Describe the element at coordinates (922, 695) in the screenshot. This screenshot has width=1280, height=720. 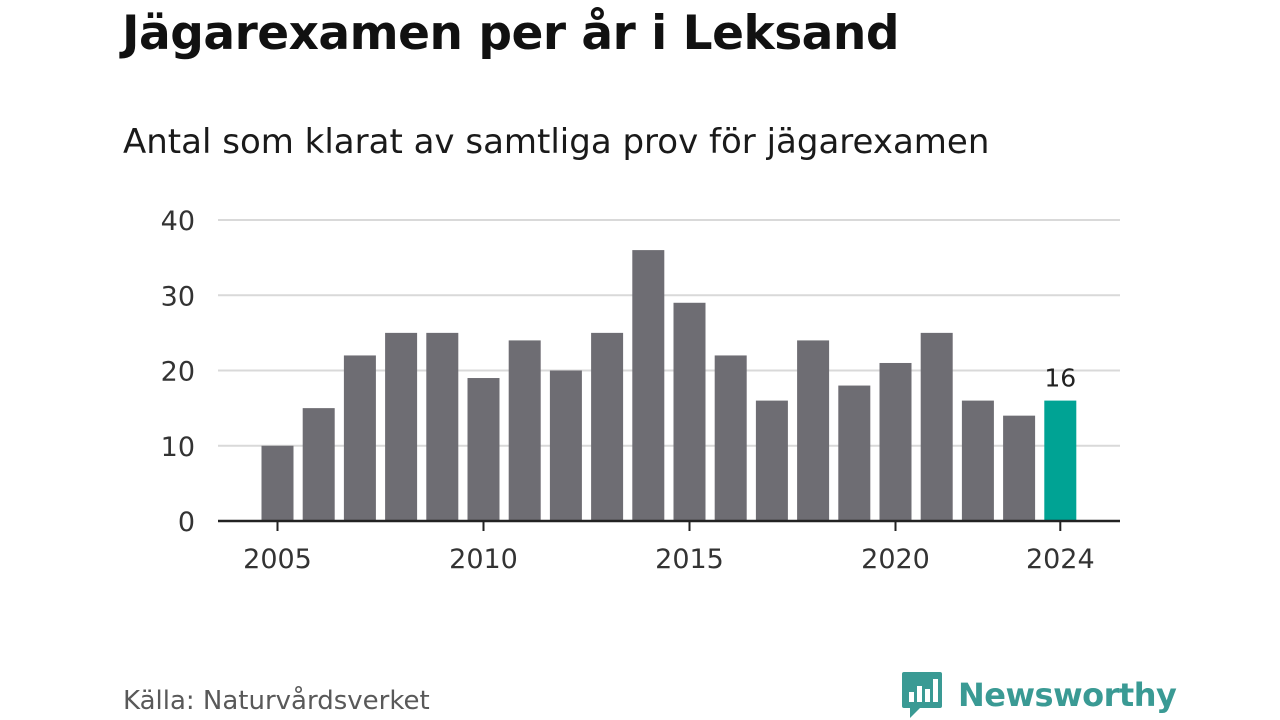
I see `newsworthy-logo-icon` at that location.